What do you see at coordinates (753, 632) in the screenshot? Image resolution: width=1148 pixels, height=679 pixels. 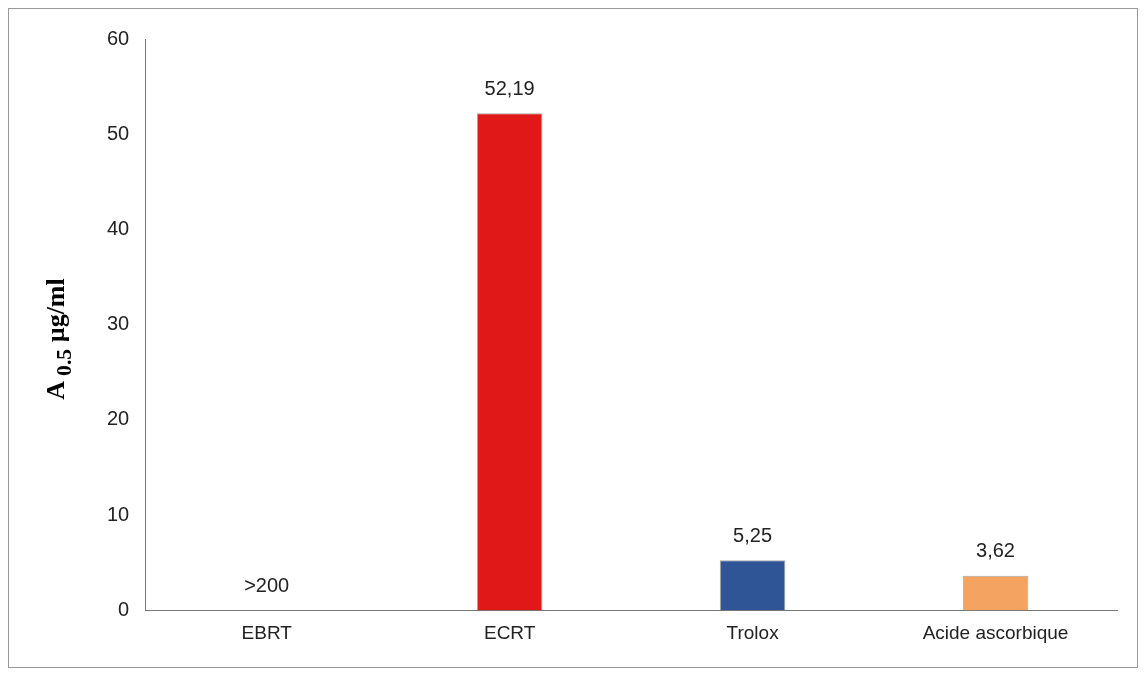 I see `x-tick-label: Trolox` at bounding box center [753, 632].